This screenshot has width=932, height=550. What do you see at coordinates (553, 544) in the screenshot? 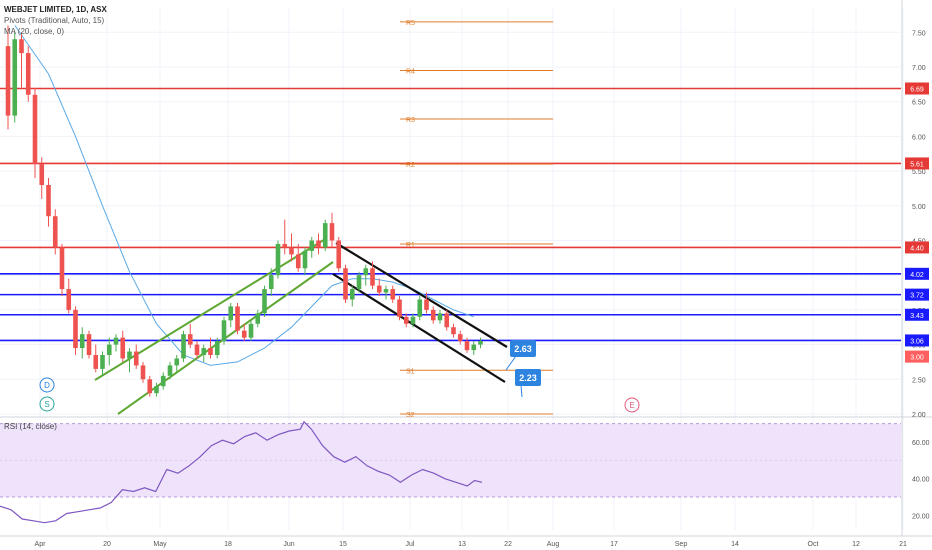
I see `time-tick-label: Aug` at bounding box center [553, 544].